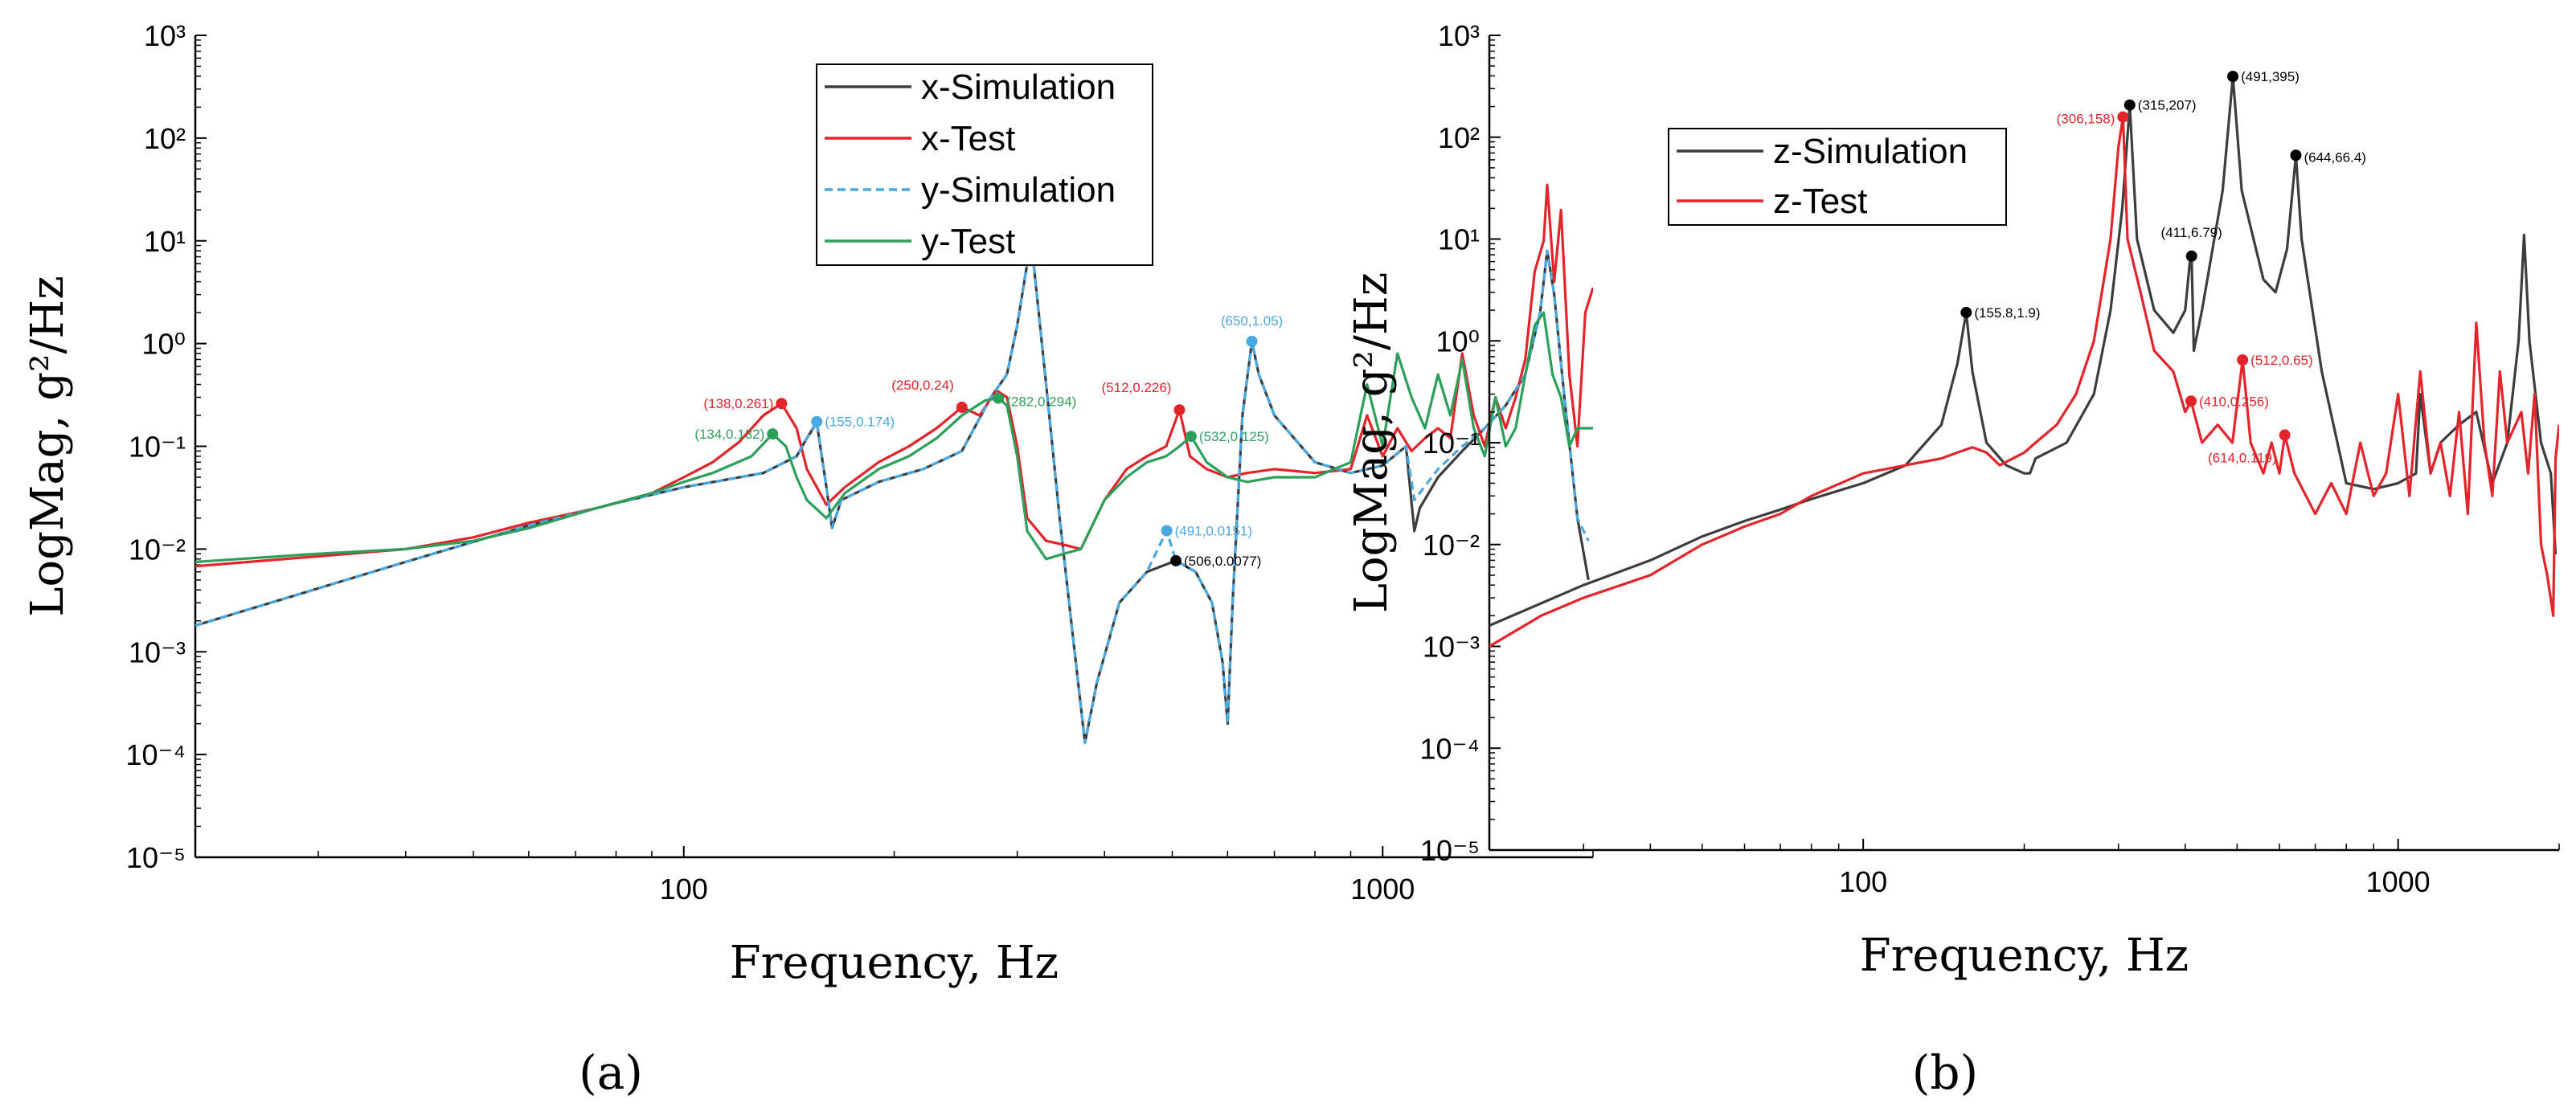  What do you see at coordinates (2281, 360) in the screenshot?
I see `peak-annotation: (512,0.65)` at bounding box center [2281, 360].